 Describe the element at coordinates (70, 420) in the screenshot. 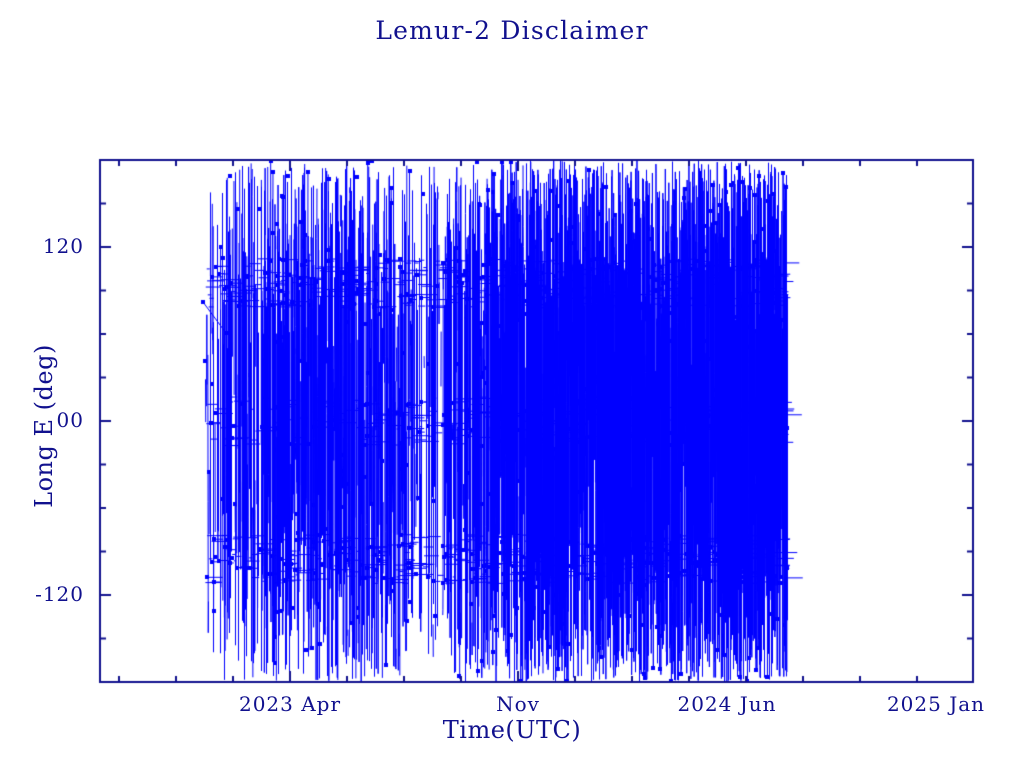

I see `y-axis-tick-label: 00` at that location.